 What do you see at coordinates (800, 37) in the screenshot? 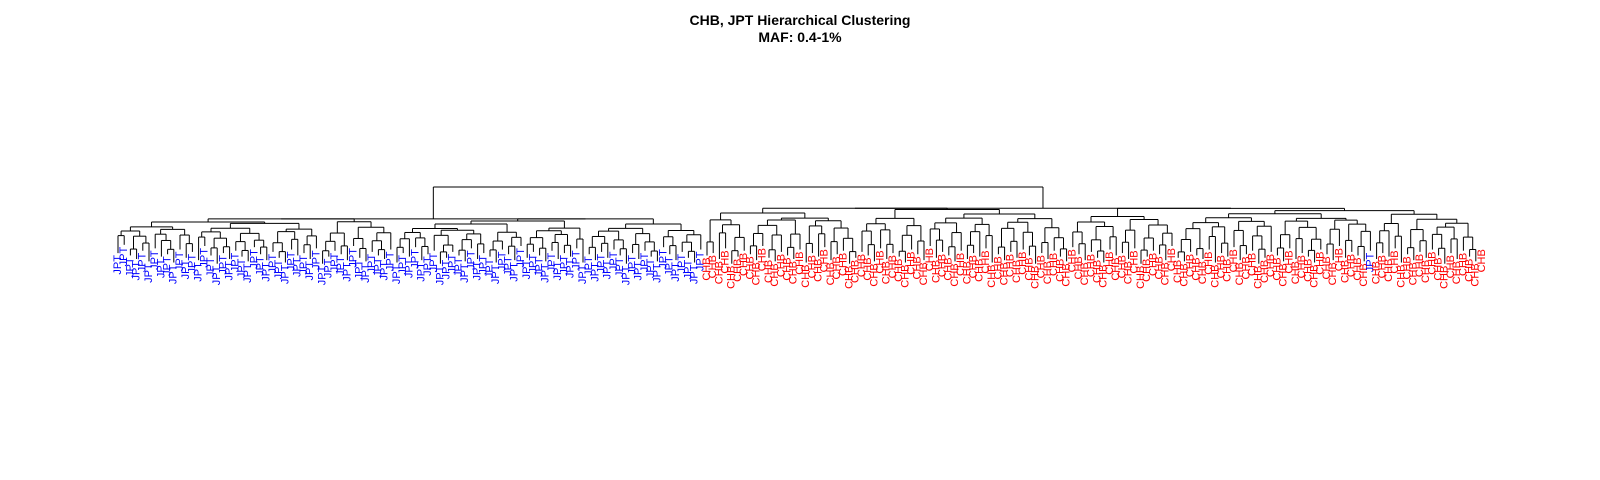
I see `chart-subtitle: MAF: 0.4-1%` at bounding box center [800, 37].